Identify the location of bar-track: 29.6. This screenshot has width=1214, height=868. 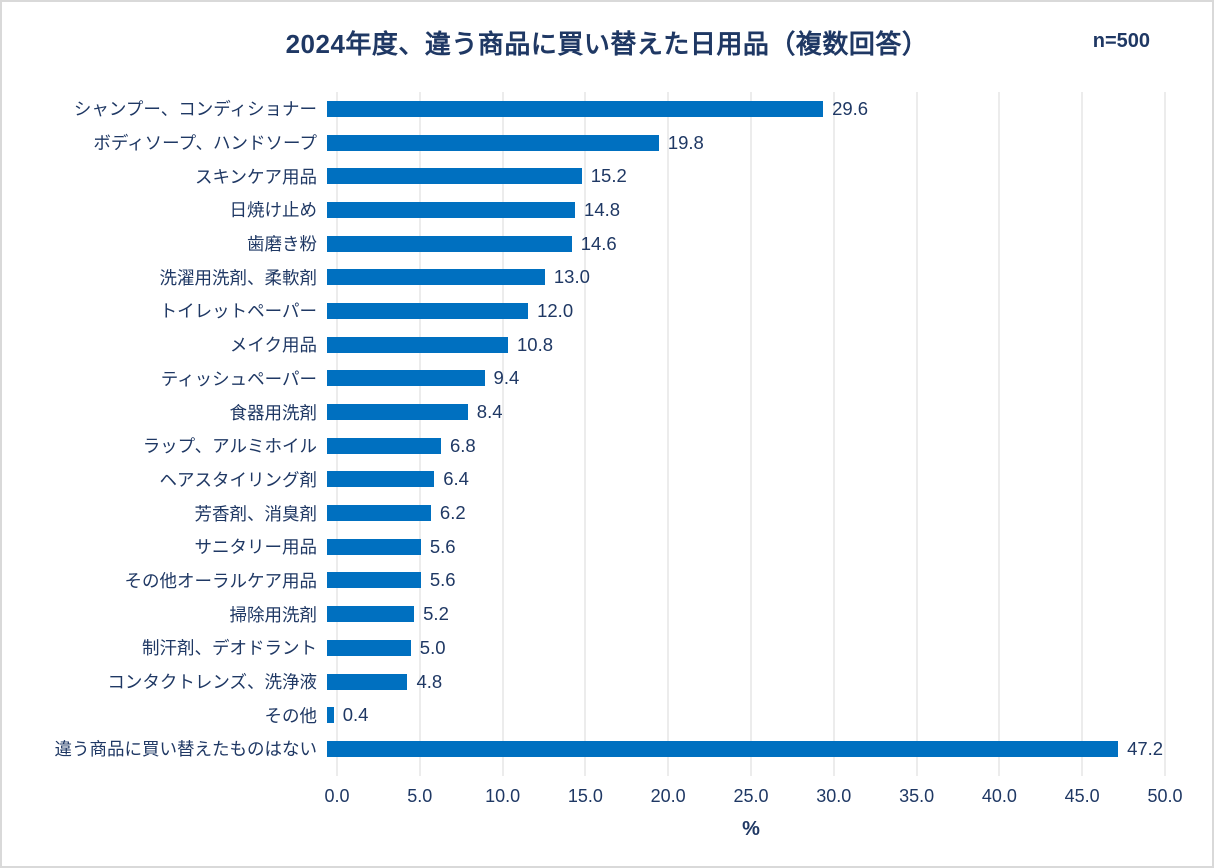
(746, 108).